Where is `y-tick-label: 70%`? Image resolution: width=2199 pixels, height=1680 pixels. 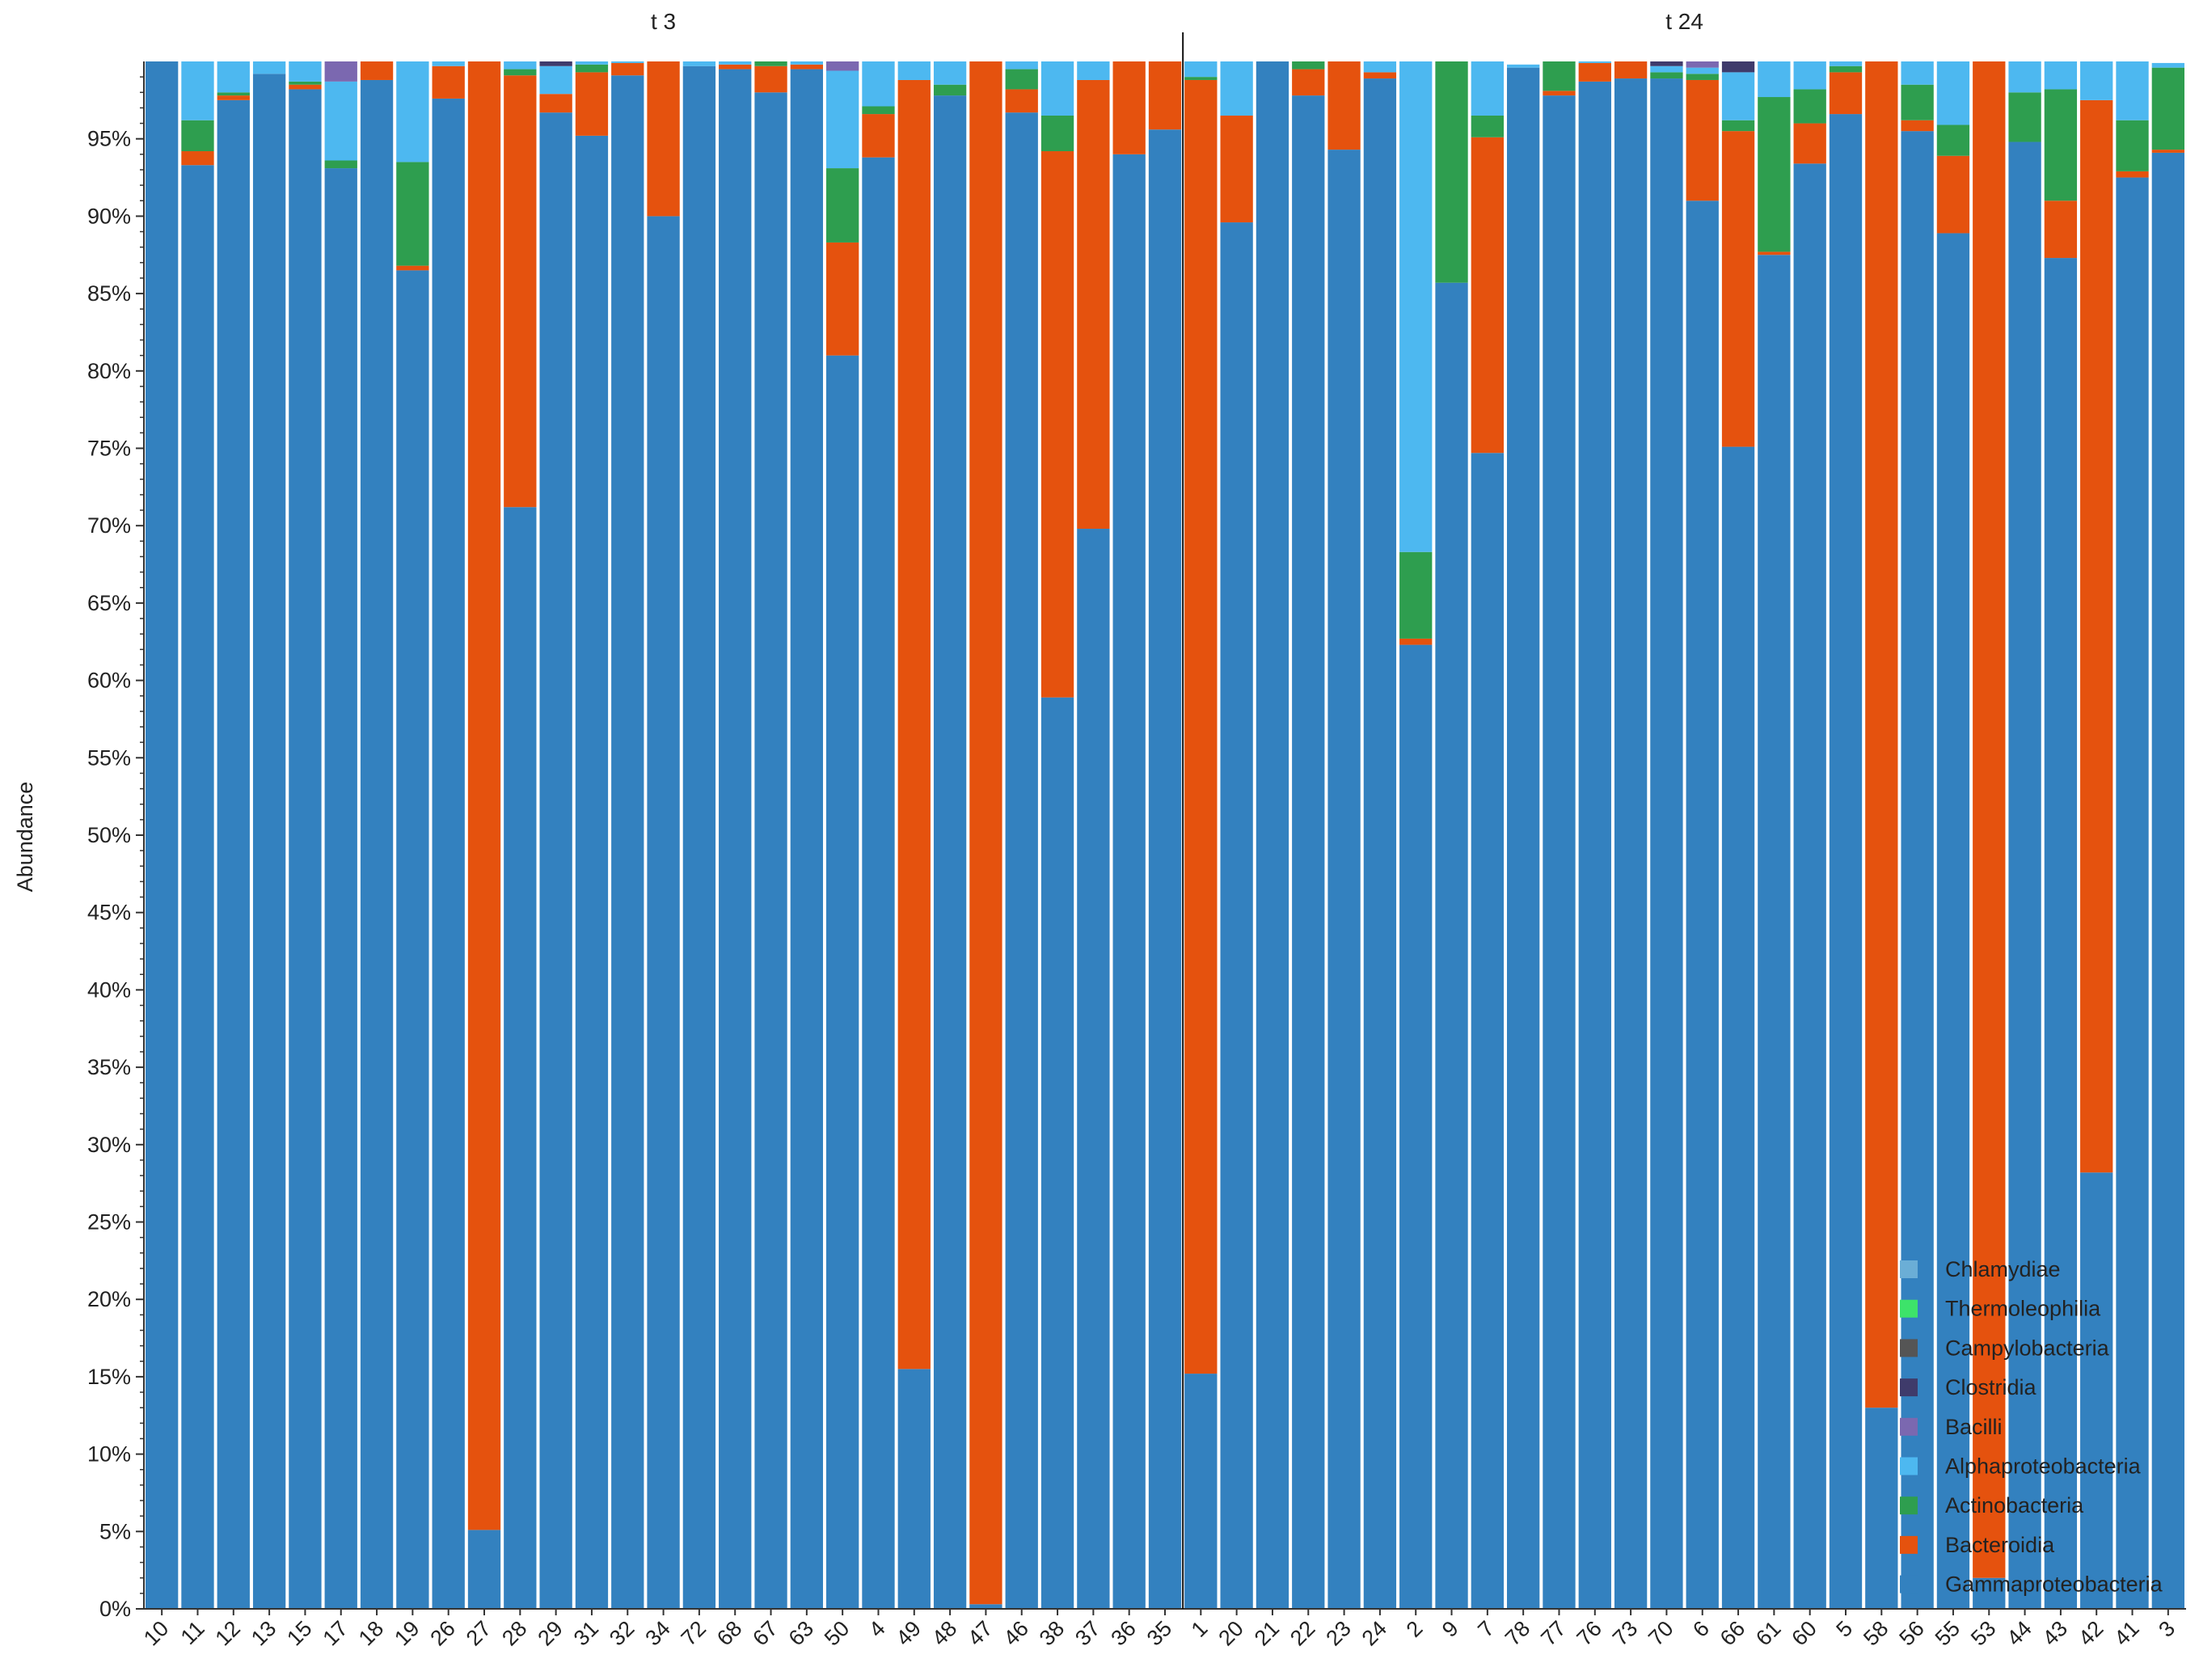
y-tick-label: 70% is located at coordinates (109, 525).